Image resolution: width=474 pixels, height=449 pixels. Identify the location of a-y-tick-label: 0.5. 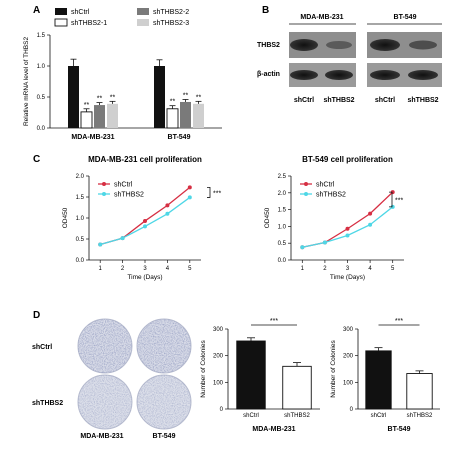
(41, 98).